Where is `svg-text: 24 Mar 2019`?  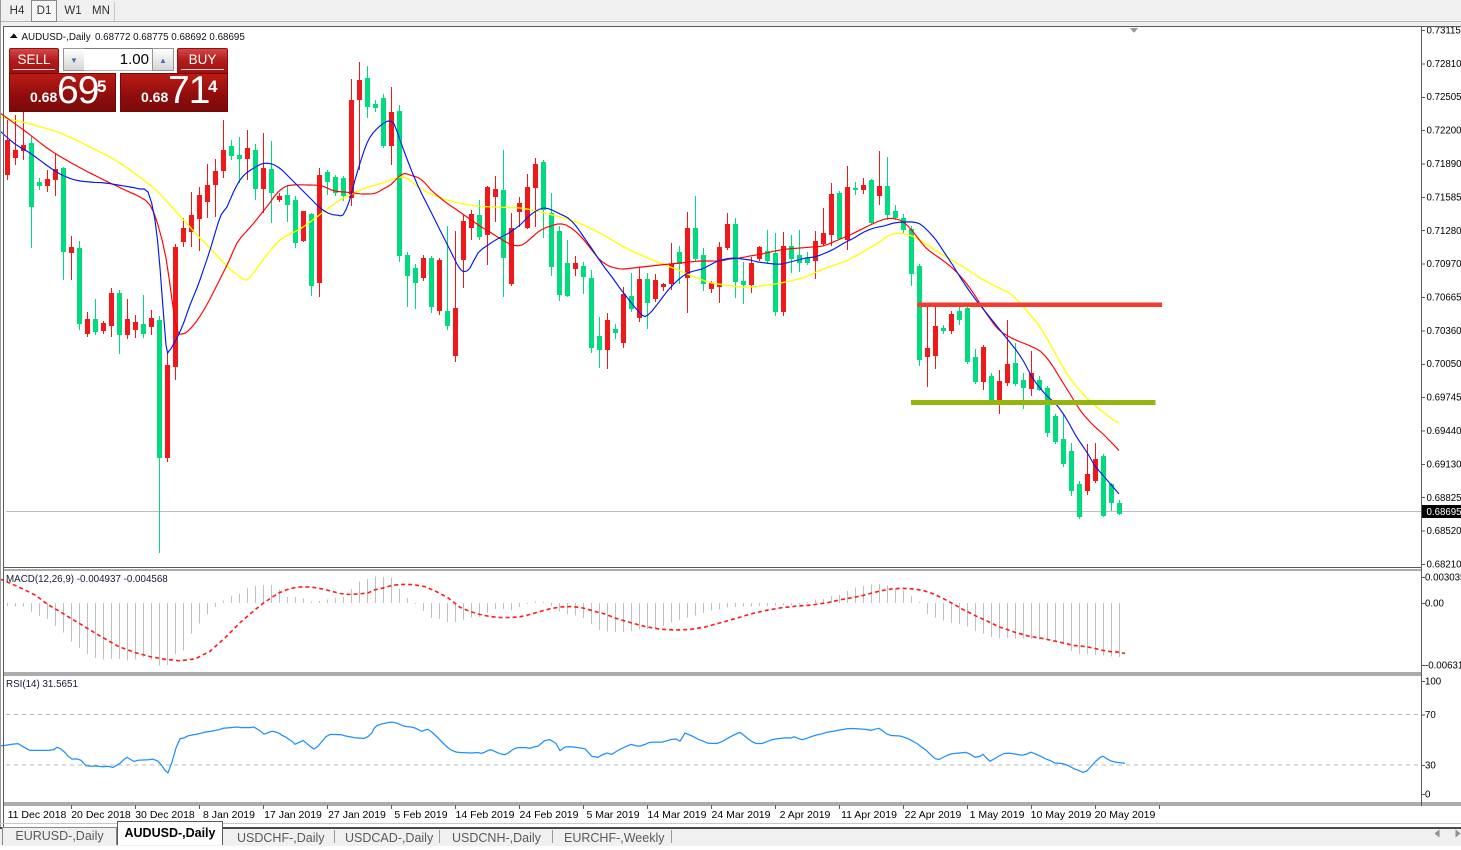 svg-text: 24 Mar 2019 is located at coordinates (741, 815).